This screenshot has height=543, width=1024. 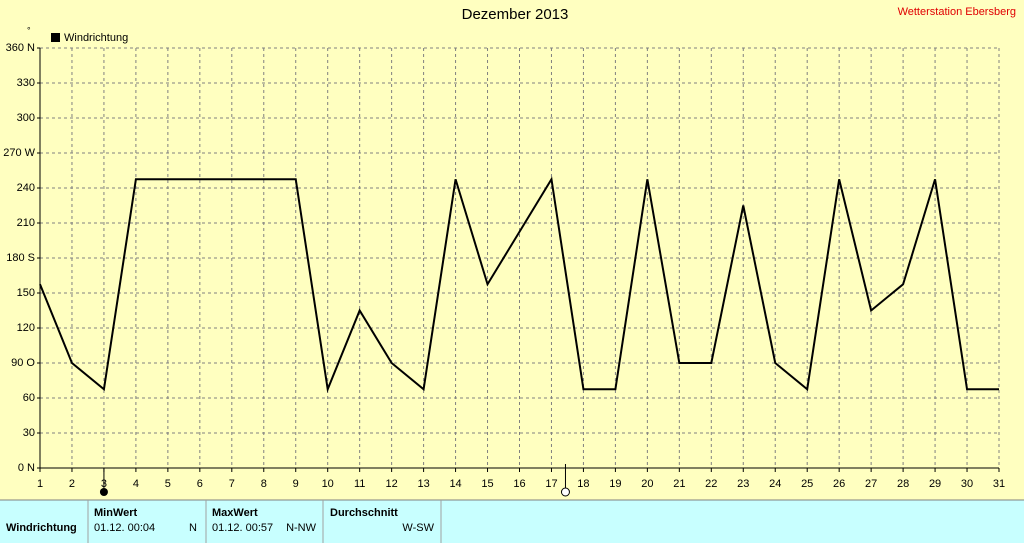 I want to click on x-tick-label: 1, so click(x=40, y=484).